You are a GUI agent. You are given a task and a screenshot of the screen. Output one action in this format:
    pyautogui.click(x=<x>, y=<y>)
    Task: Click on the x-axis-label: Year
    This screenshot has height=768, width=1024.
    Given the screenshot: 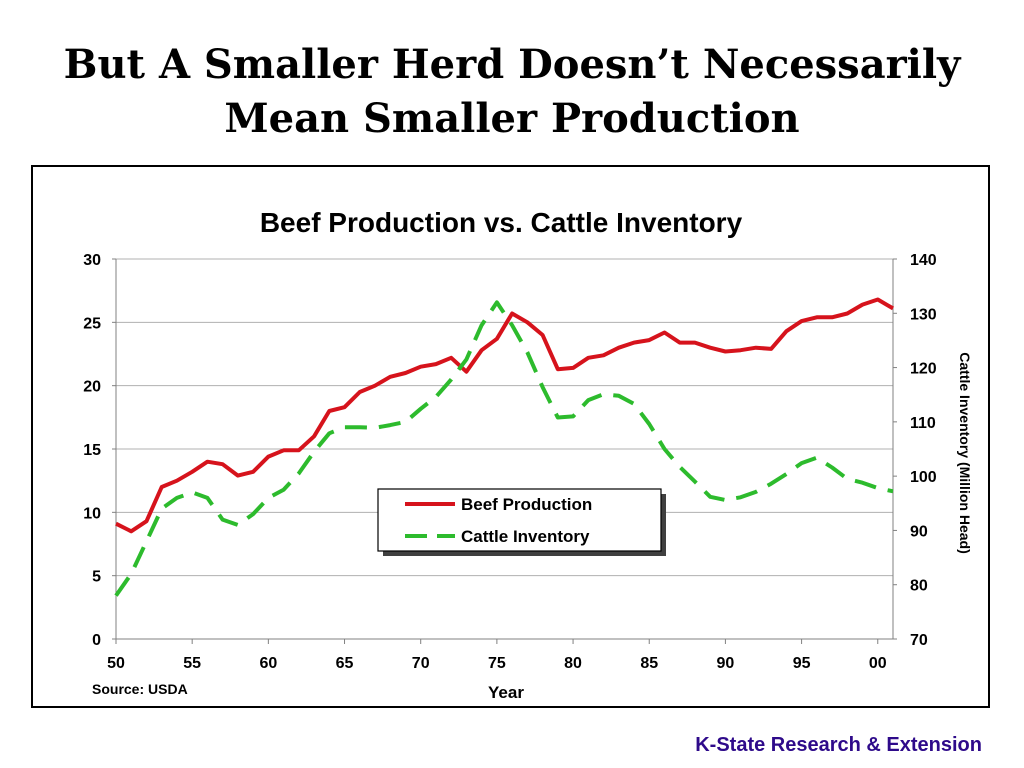 What is the action you would take?
    pyautogui.click(x=506, y=692)
    